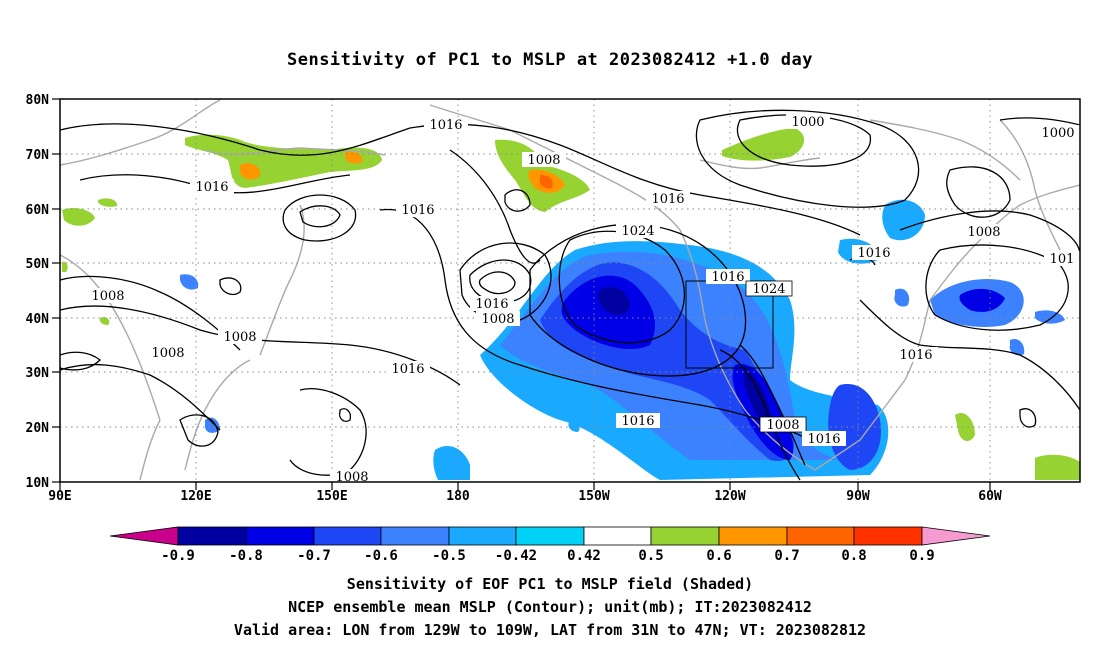 Image resolution: width=1100 pixels, height=650 pixels. Describe the element at coordinates (38, 155) in the screenshot. I see `lat-label: 70N` at that location.